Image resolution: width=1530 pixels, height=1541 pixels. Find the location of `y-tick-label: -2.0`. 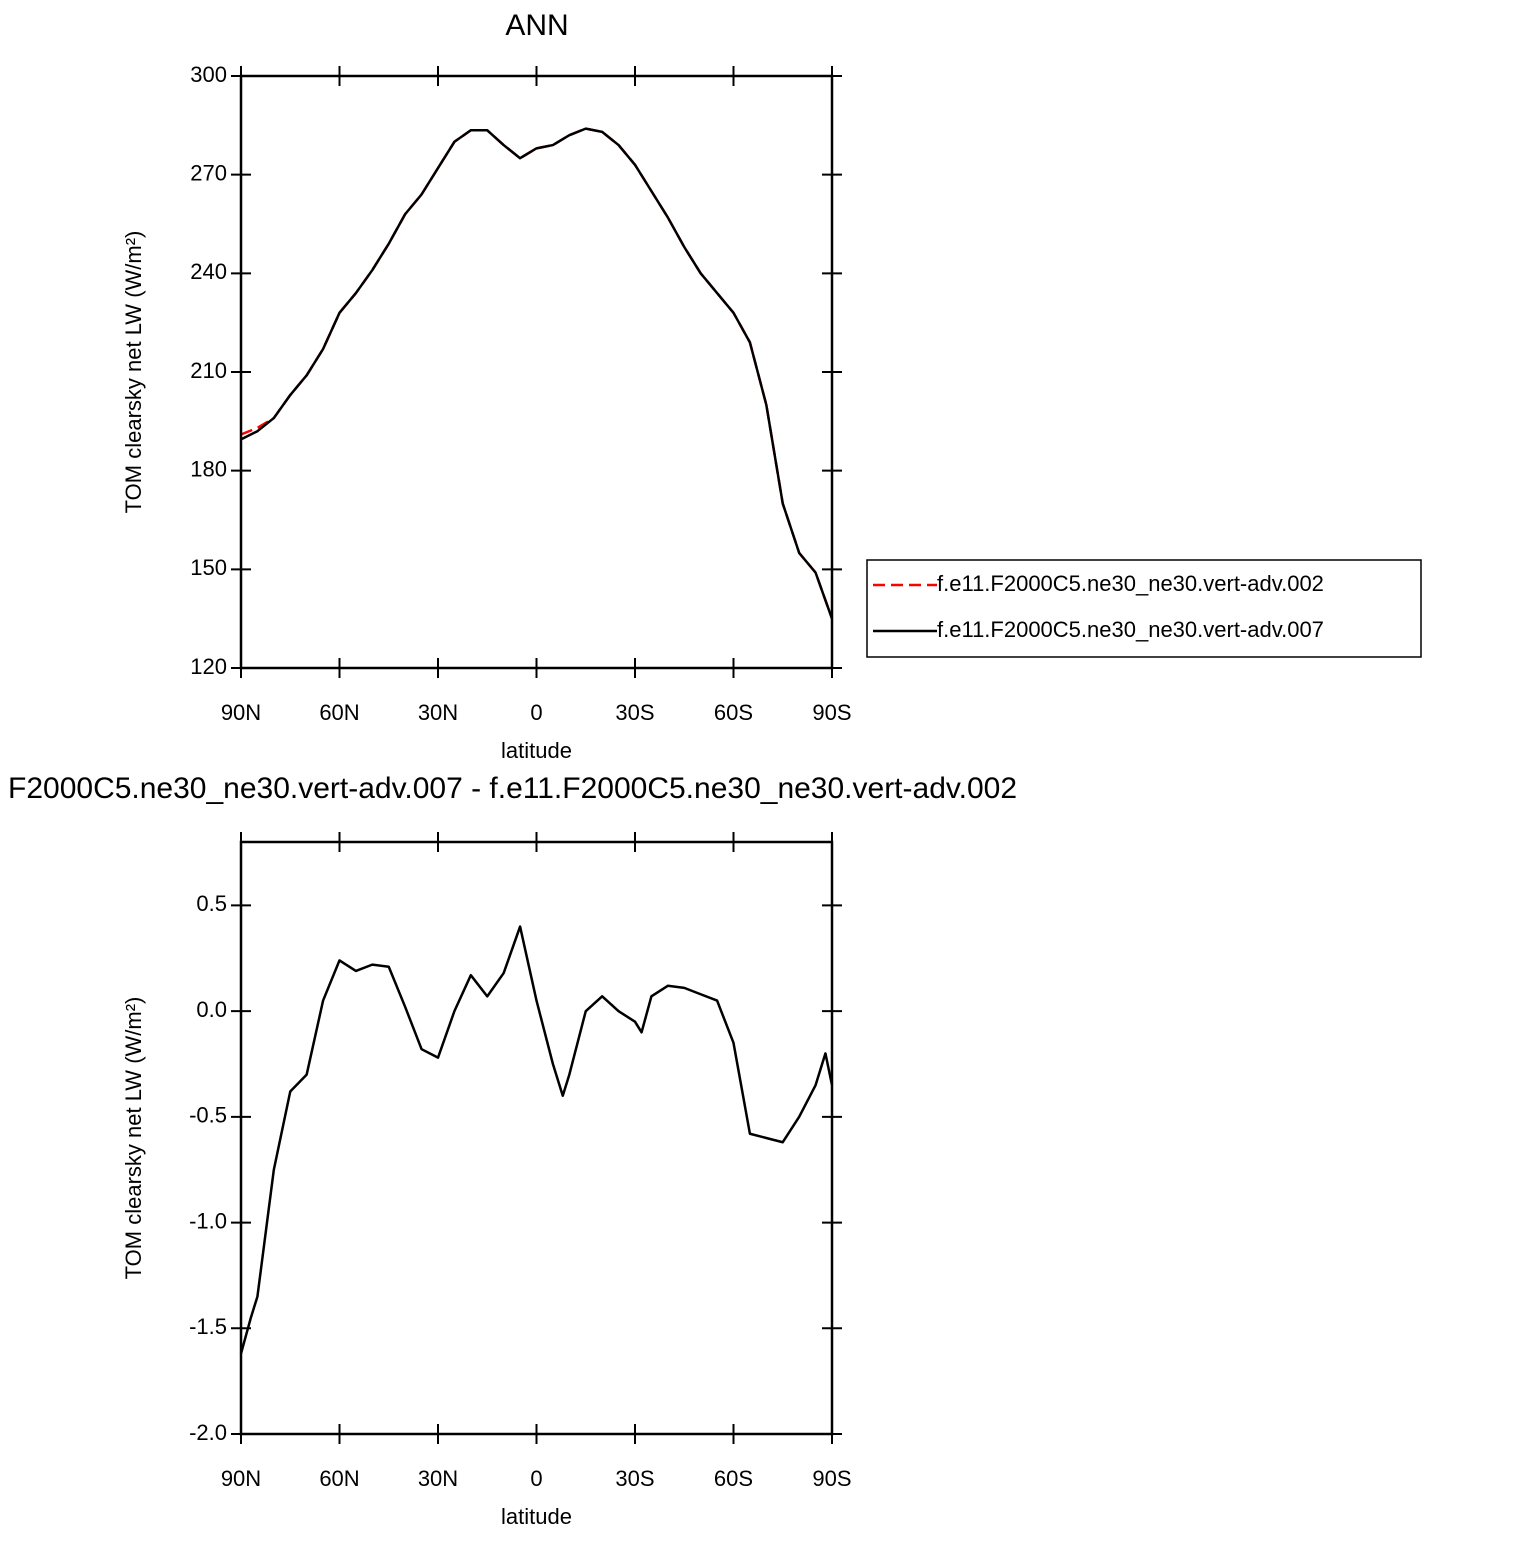

y-tick-label: -2.0 is located at coordinates (208, 1432).